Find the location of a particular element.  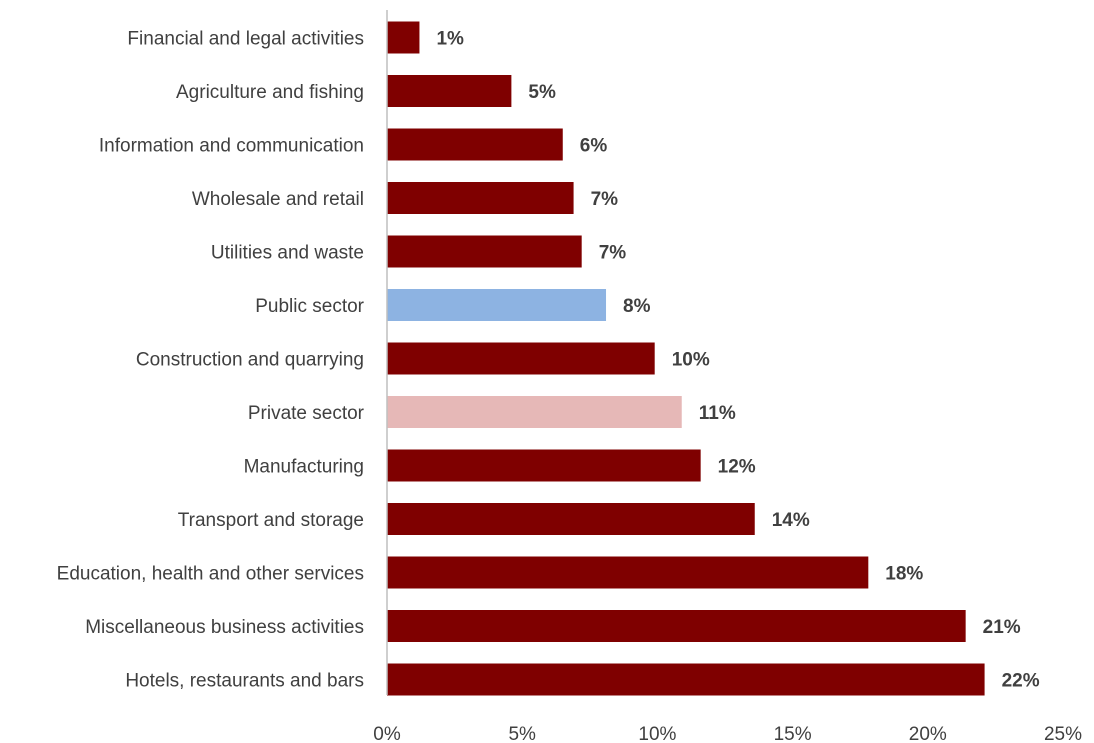

x-tick-label-5: 25% is located at coordinates (1063, 733).